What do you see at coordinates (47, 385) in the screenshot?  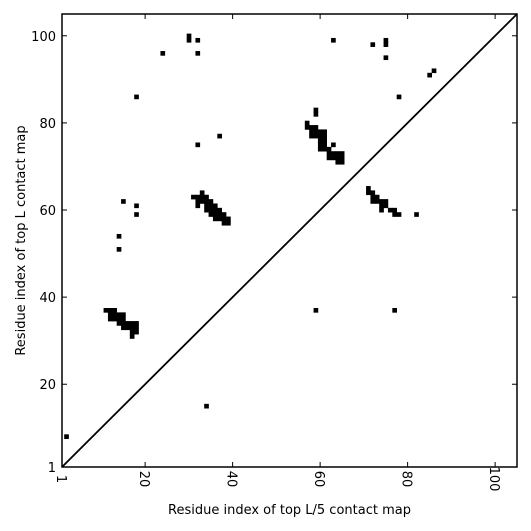 I see `y-tick-label: 20` at bounding box center [47, 385].